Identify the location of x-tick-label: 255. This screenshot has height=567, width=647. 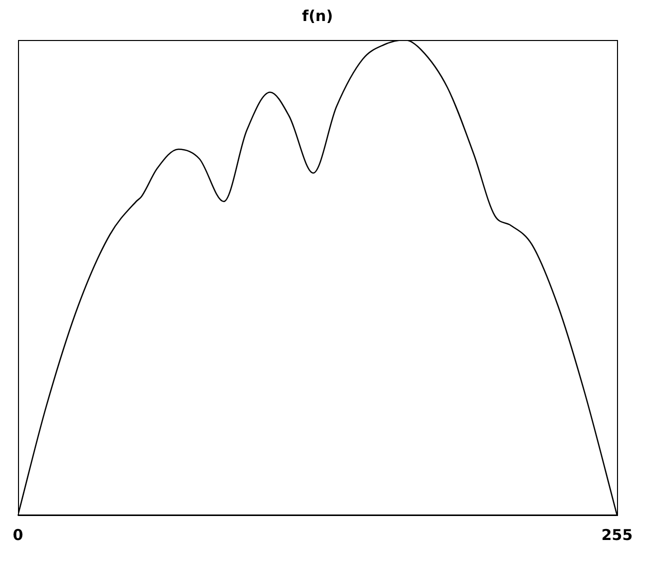
(617, 535).